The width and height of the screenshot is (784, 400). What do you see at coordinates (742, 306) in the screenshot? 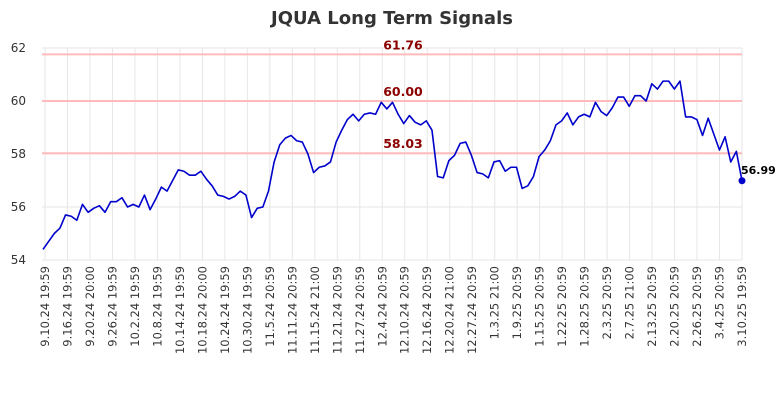
I see `x-tick-label: 3.10.25 19:59` at bounding box center [742, 306].